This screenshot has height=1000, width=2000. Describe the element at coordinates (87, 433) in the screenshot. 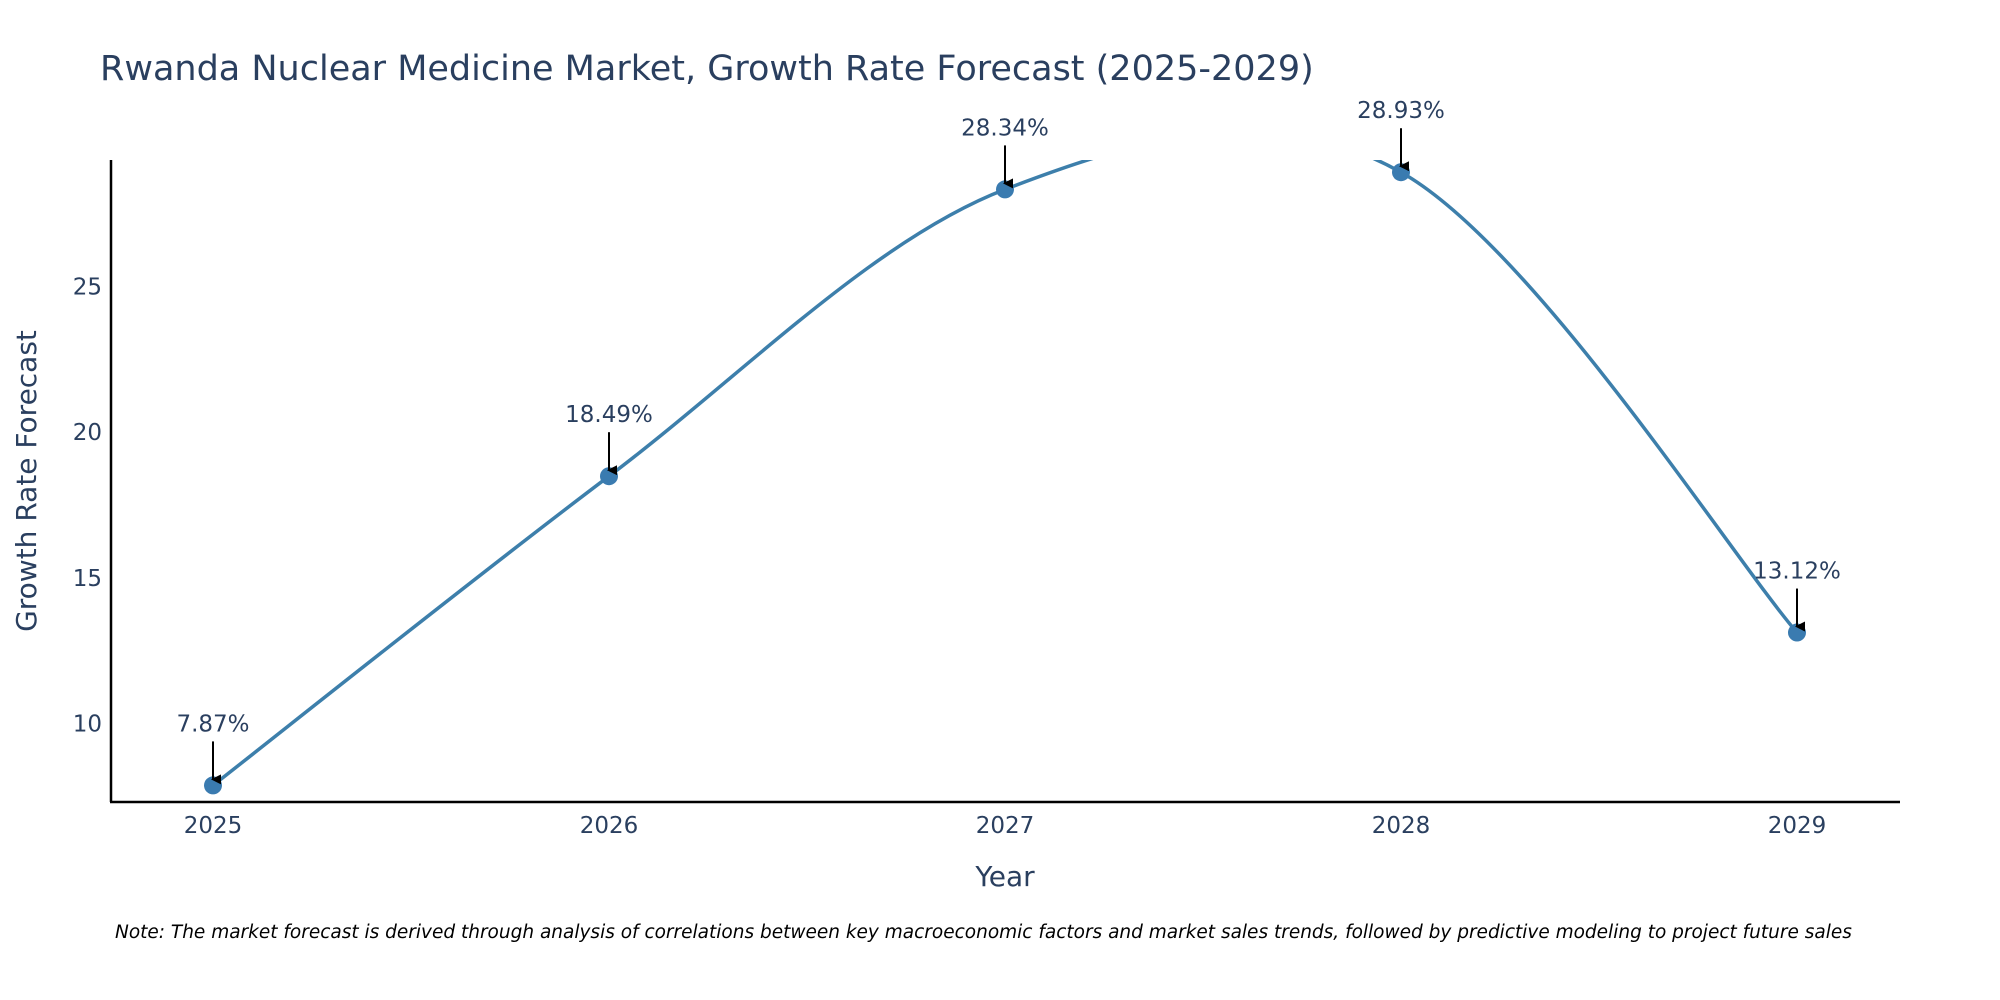

I see `y-tick-label: 20` at that location.